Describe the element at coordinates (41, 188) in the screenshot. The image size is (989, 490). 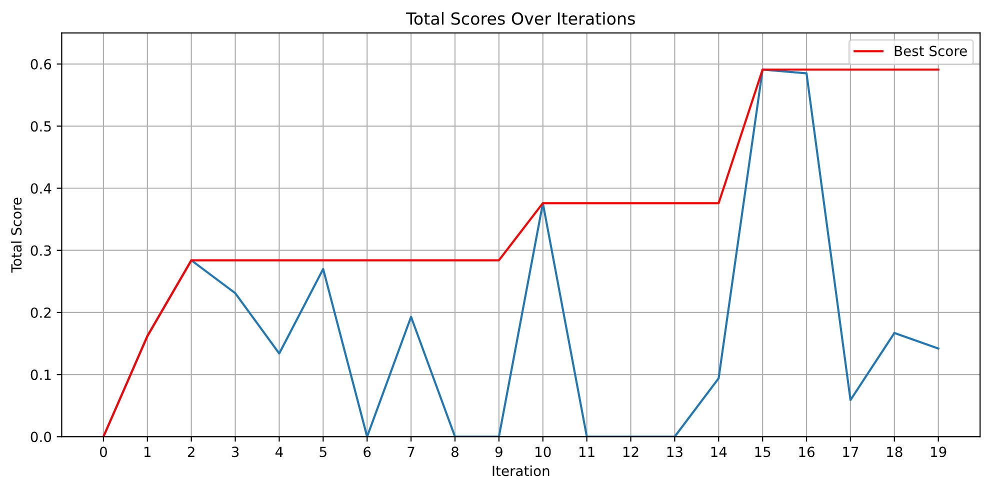
I see `y-tick-label: 0.4` at that location.